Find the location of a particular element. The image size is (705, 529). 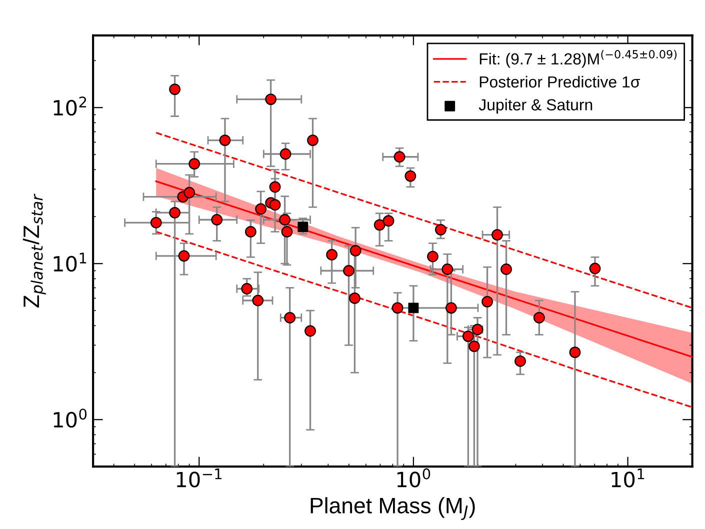

legend-label: Jupiter & Saturn is located at coordinates (535, 106).